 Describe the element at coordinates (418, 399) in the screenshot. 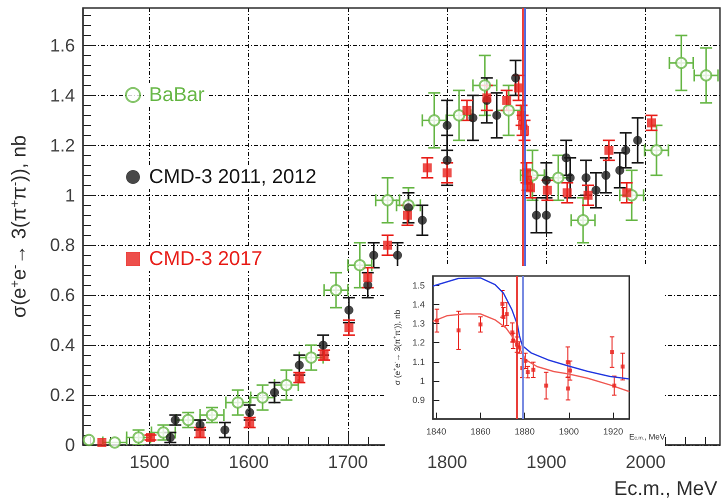

I see `y-tick-label: 0.9` at that location.